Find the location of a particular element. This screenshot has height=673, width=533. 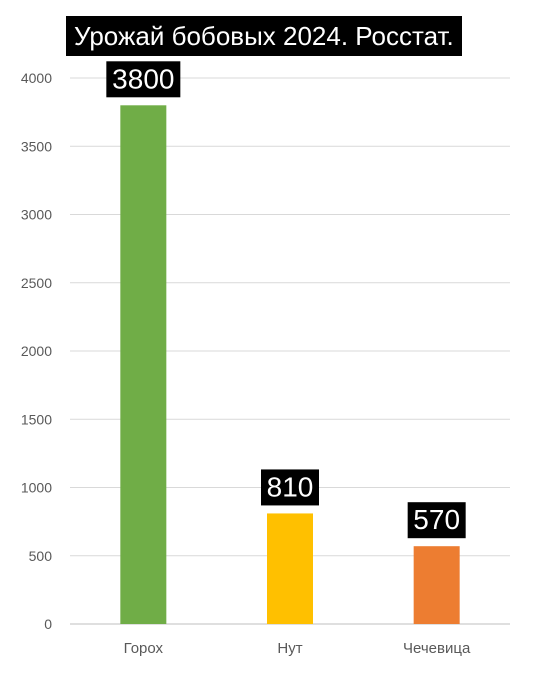

y-tick-label: 4000 is located at coordinates (36, 78).